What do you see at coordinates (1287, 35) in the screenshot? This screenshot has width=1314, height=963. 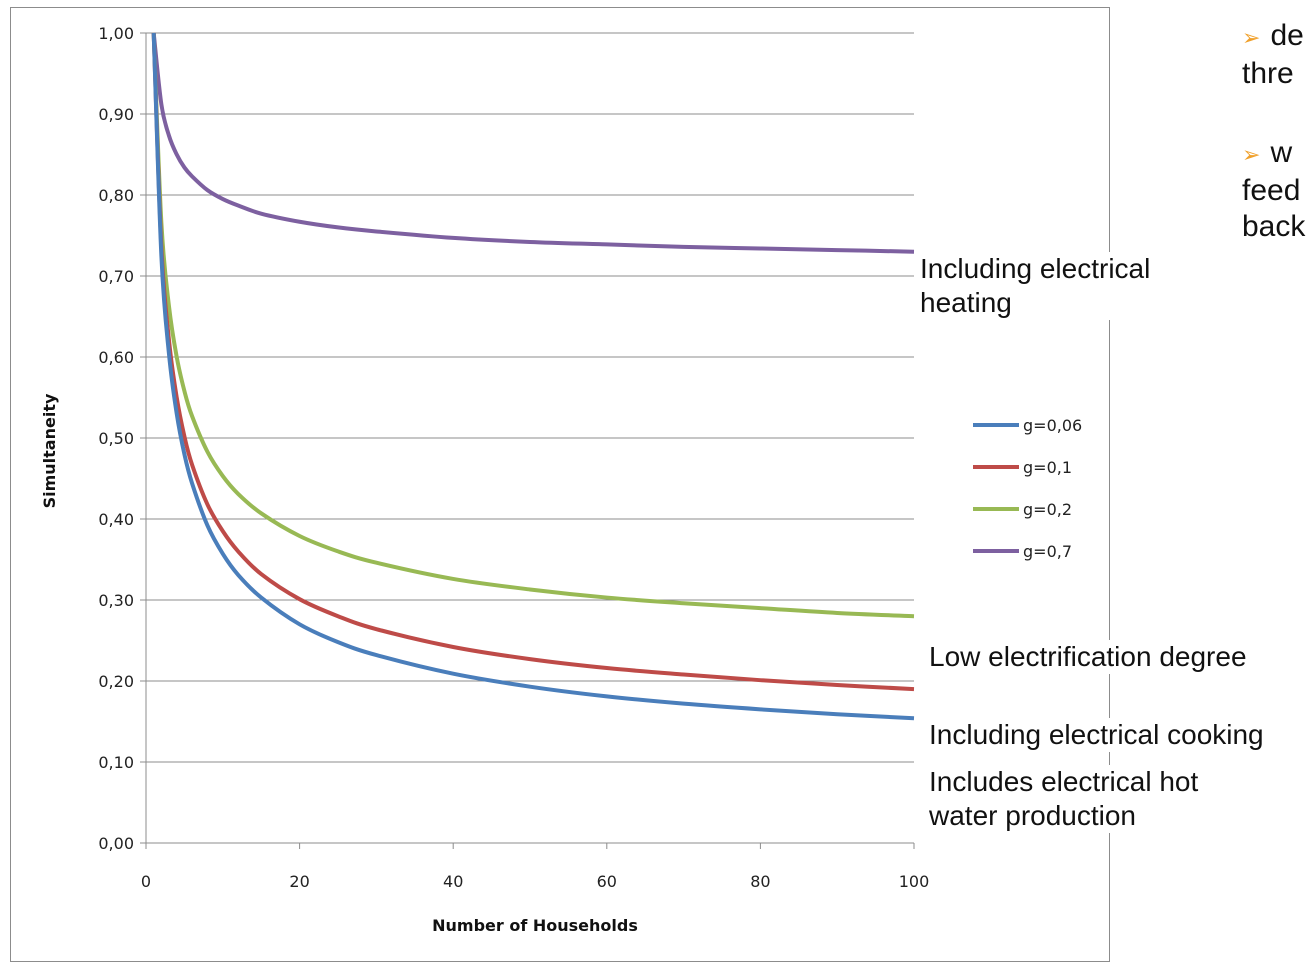 I see `slide-bullet-1-line1: de` at bounding box center [1287, 35].